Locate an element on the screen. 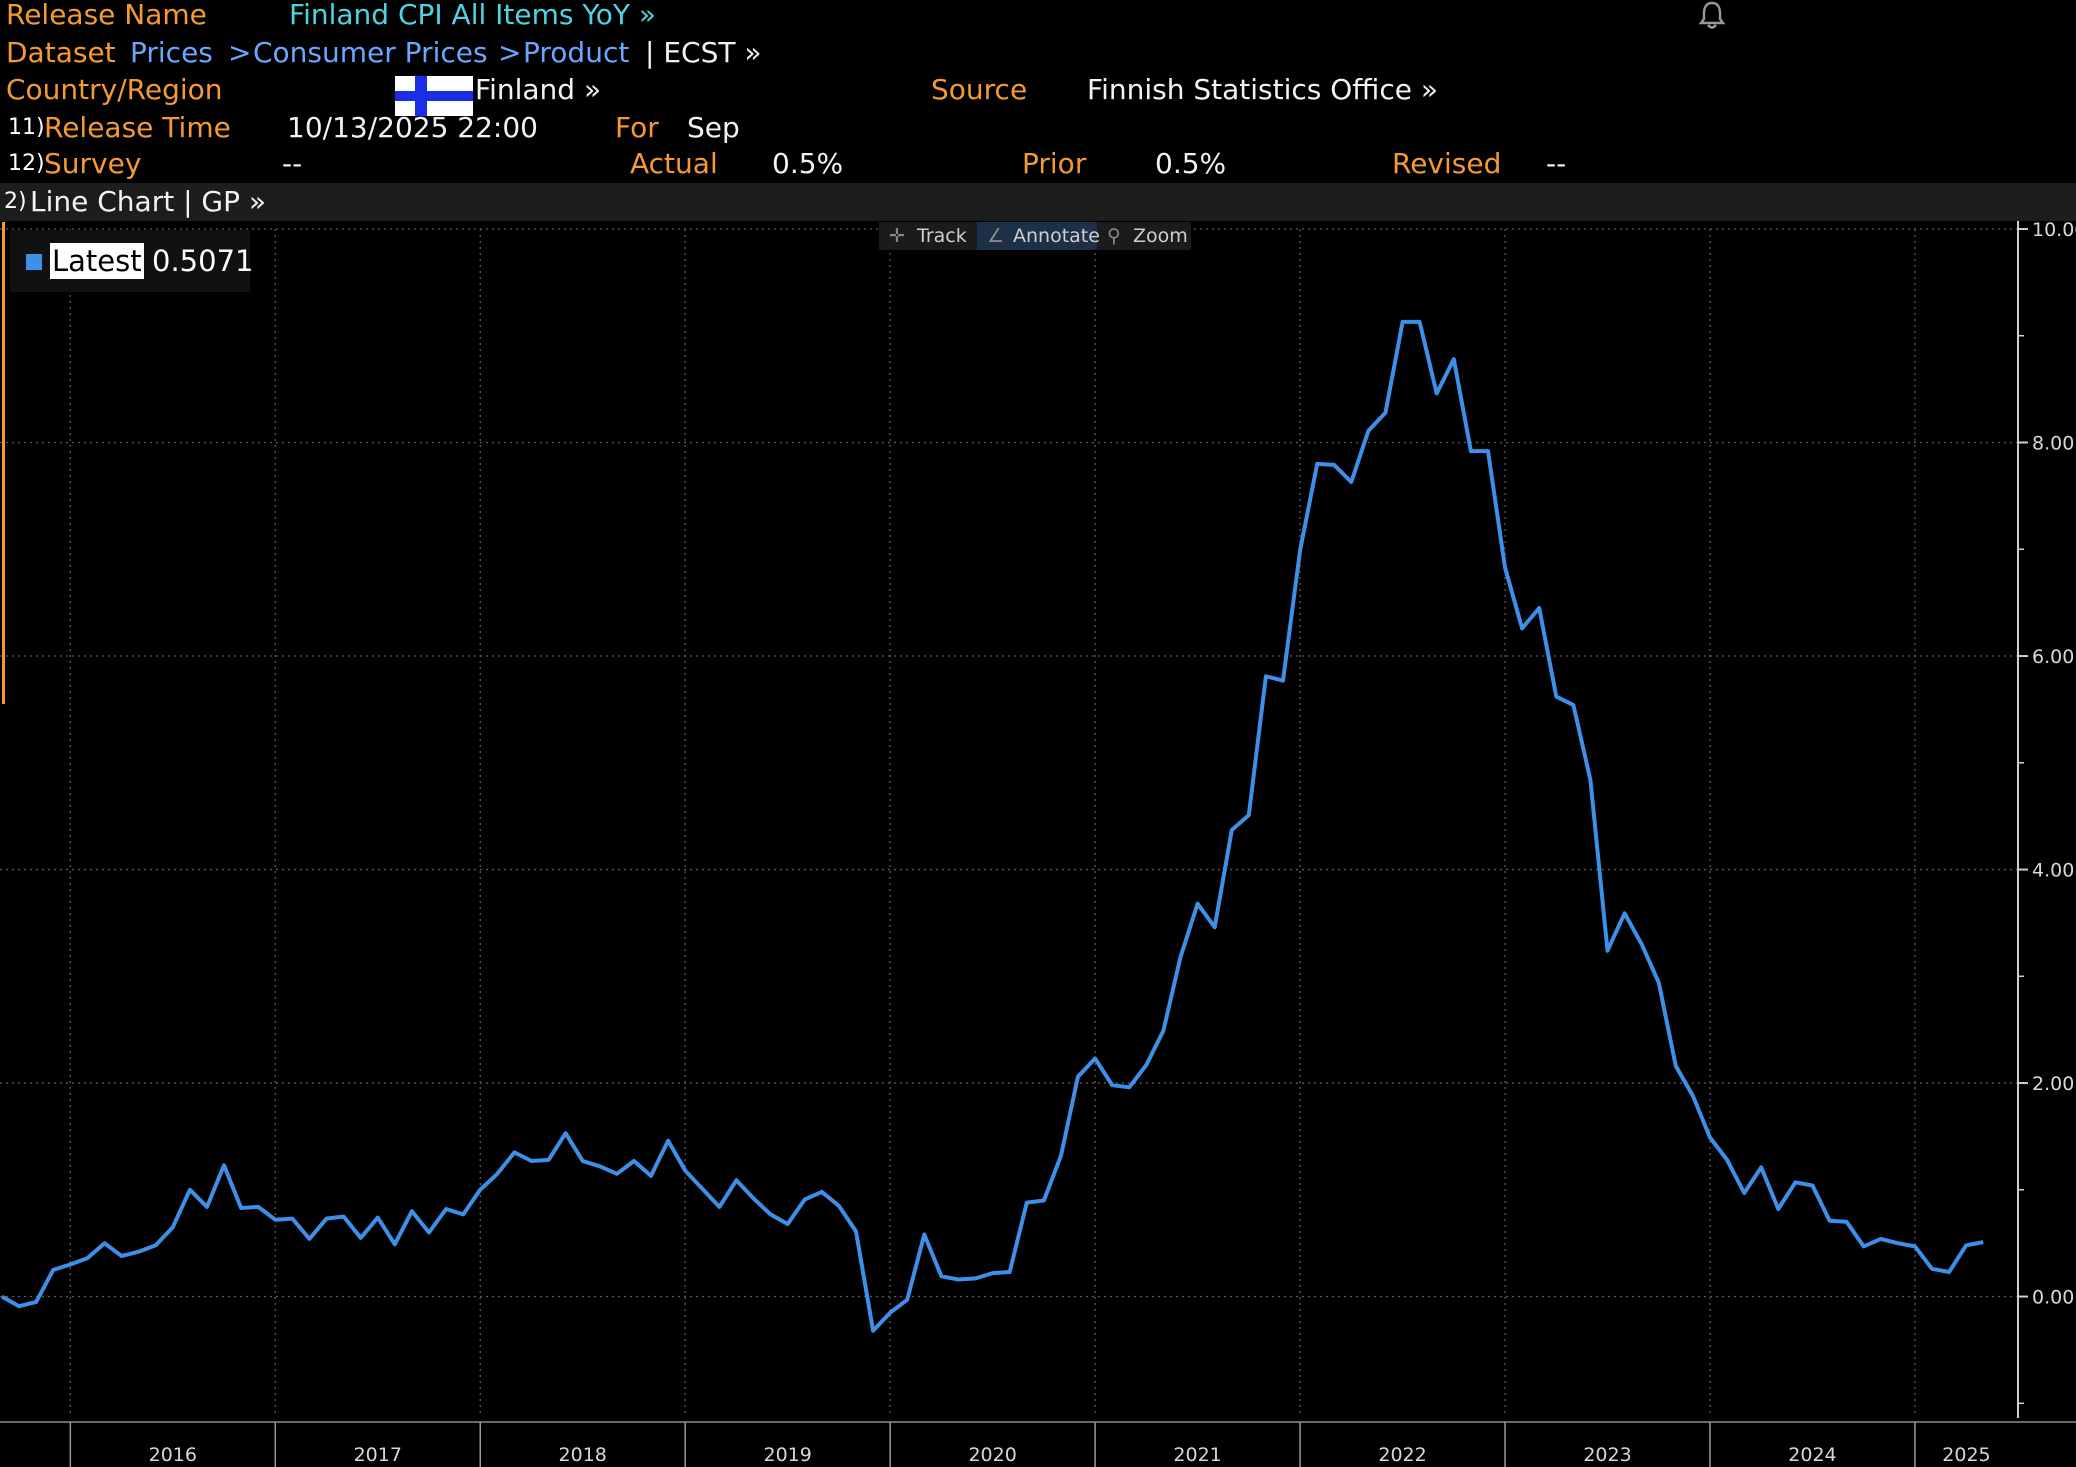  y-tick-label: 8.00 is located at coordinates (2053, 444).